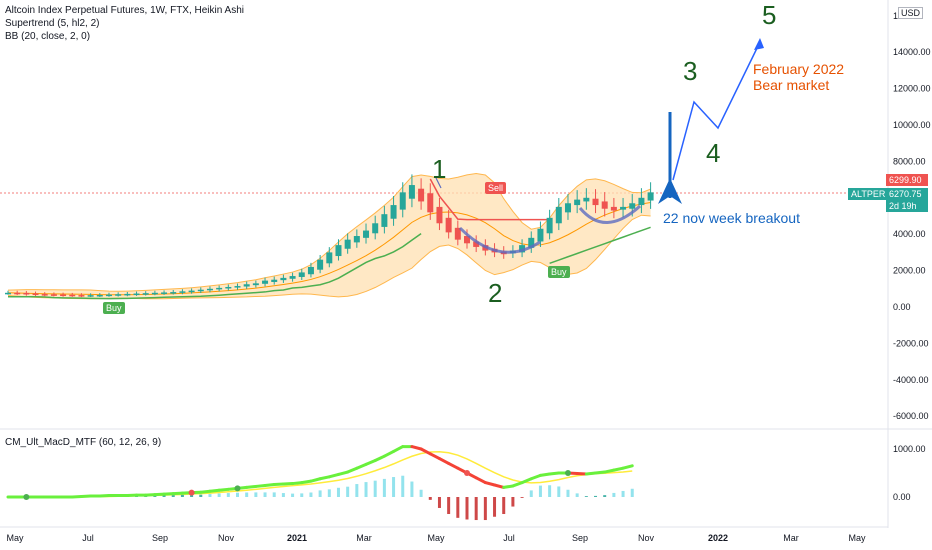 This screenshot has width=932, height=550. I want to click on price-tick-label: 10000.00, so click(912, 125).